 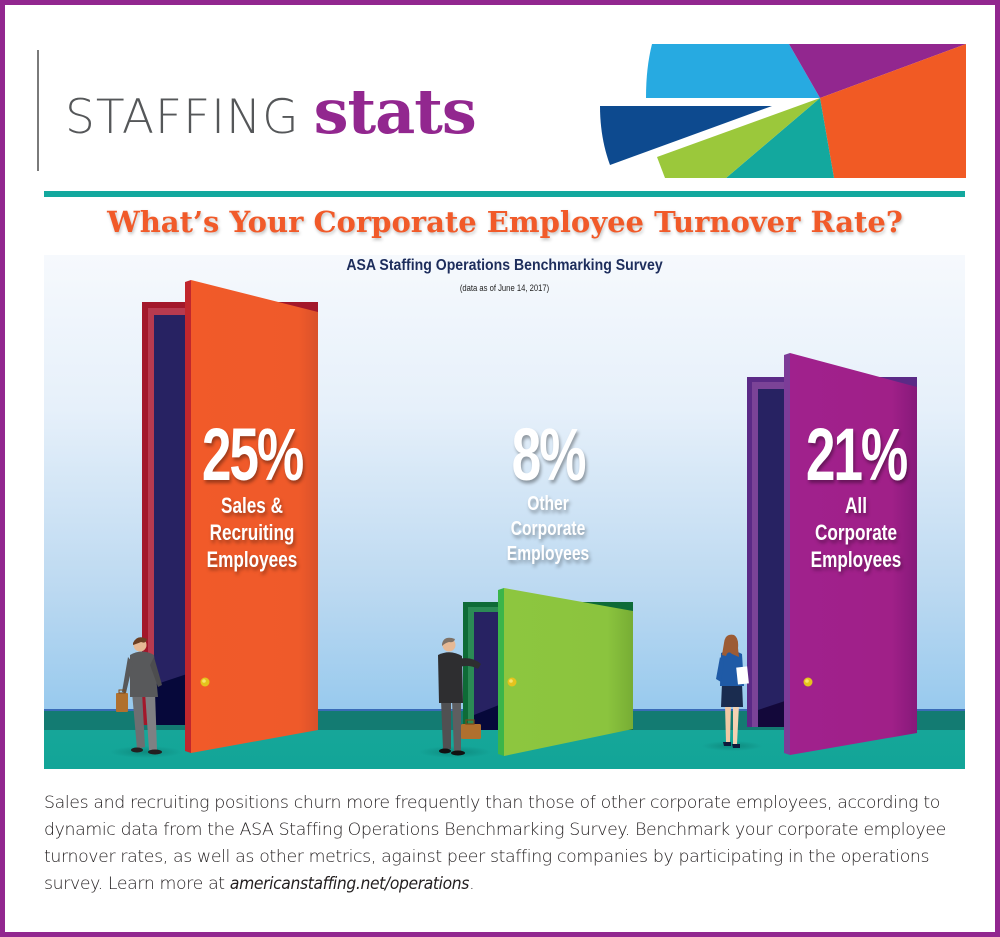 I want to click on stat-label-line: Sales &, so click(x=252, y=505).